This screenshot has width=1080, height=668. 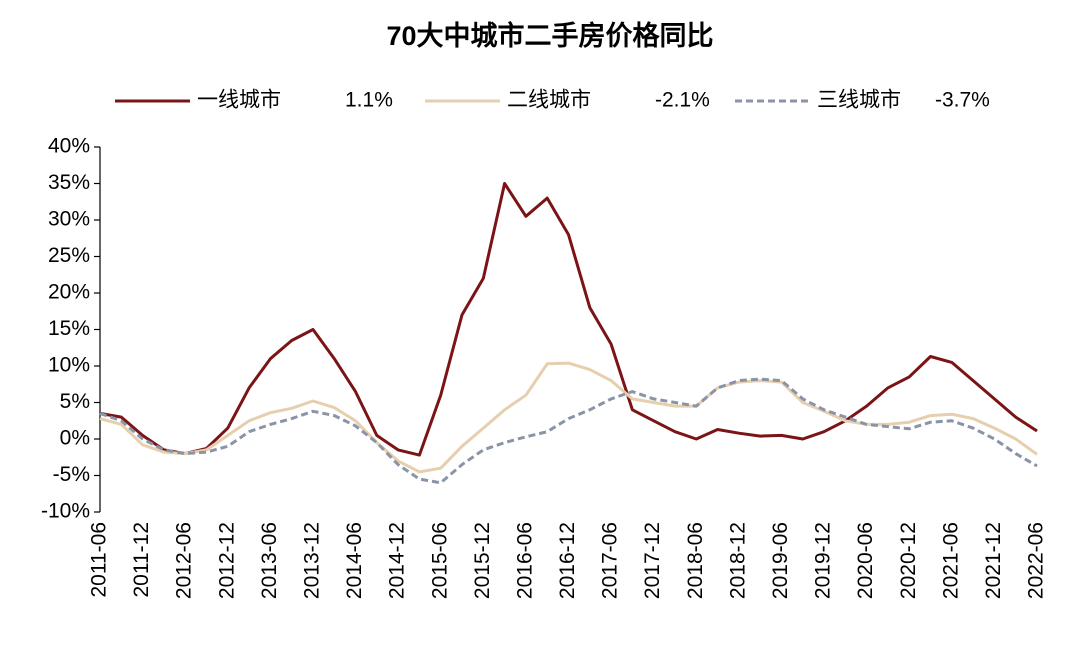 What do you see at coordinates (439, 560) in the screenshot?
I see `x-tick-label: 2015-06` at bounding box center [439, 560].